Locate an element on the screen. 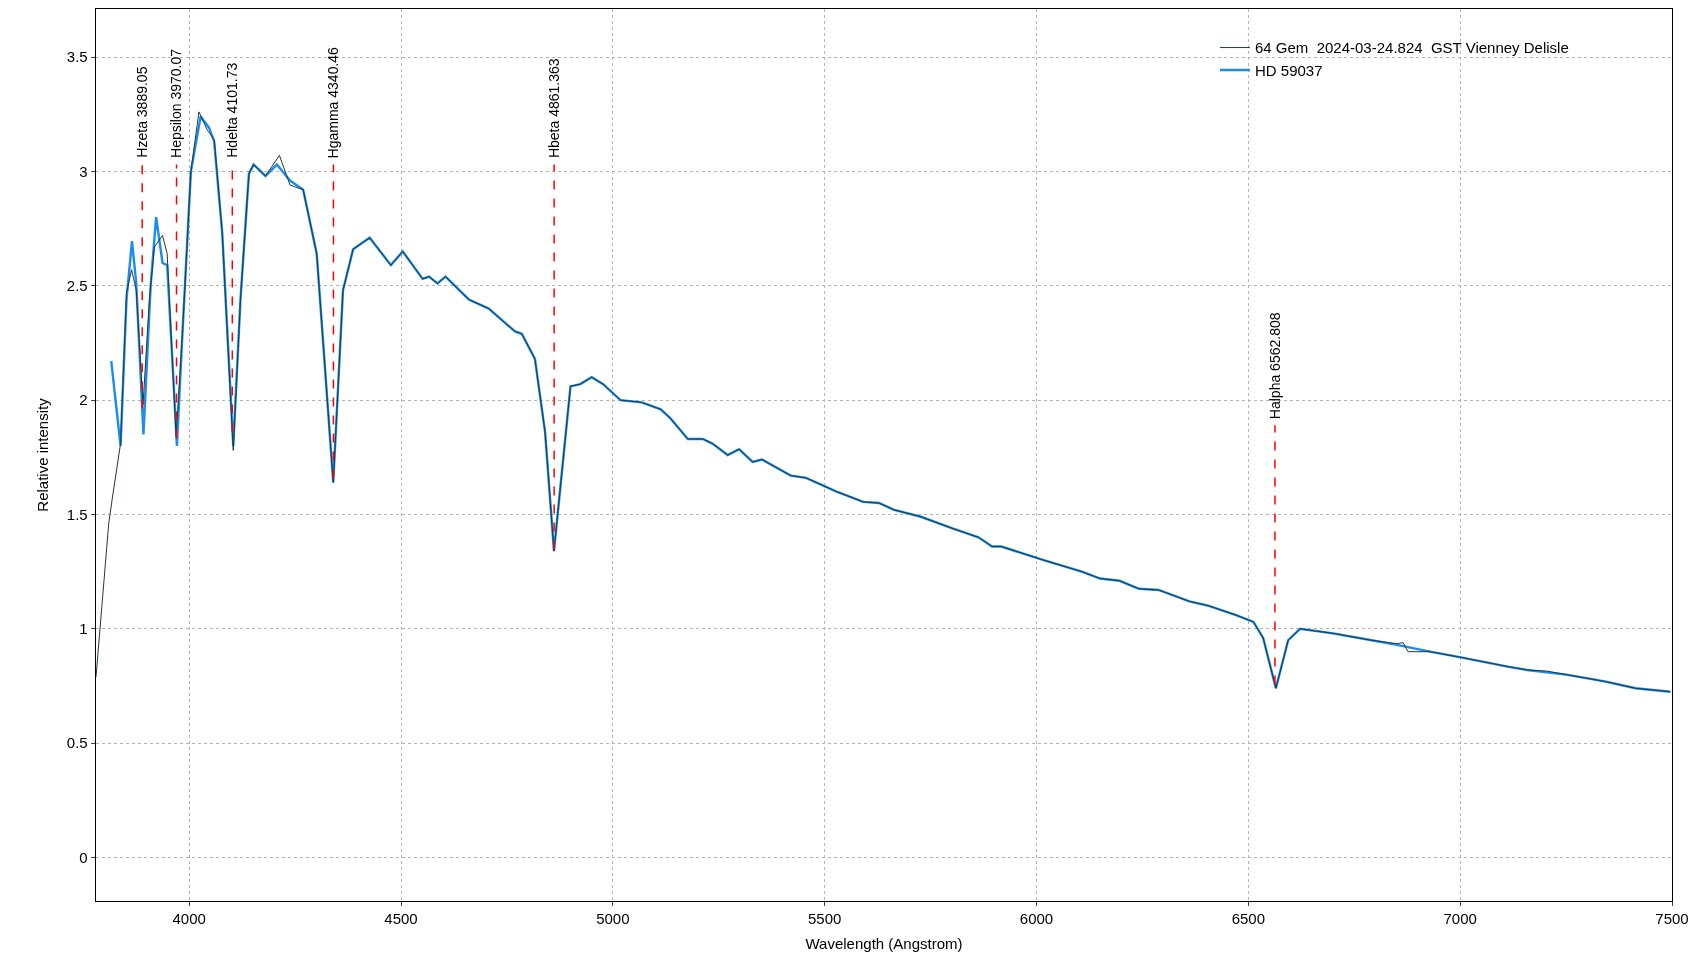 This screenshot has width=1708, height=972. x-tick-label: 5000 is located at coordinates (613, 919).